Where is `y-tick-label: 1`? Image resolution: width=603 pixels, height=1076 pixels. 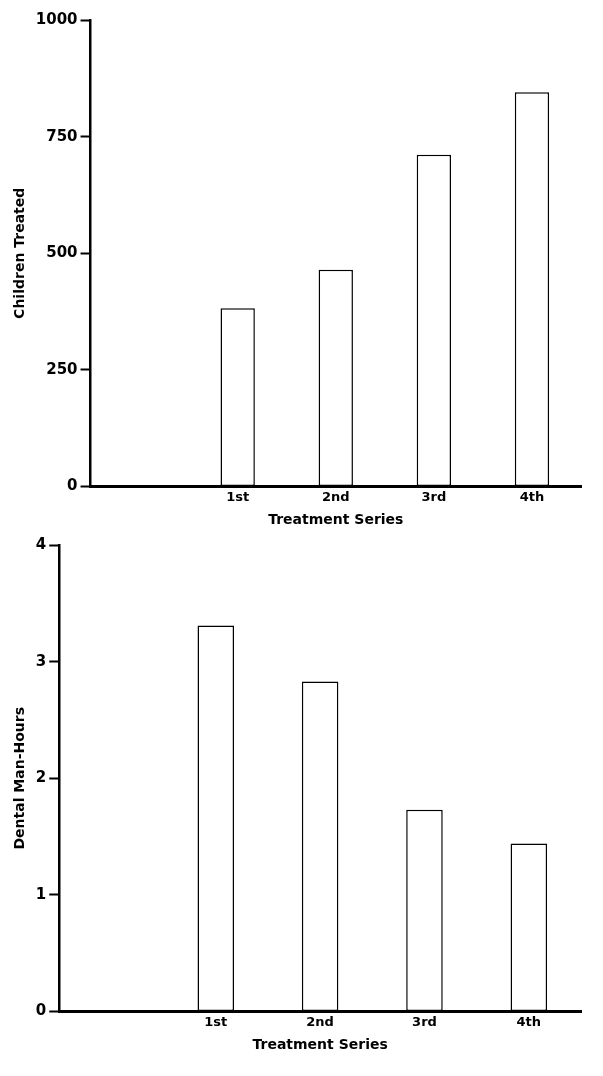
y-tick-label: 1 is located at coordinates (41, 893).